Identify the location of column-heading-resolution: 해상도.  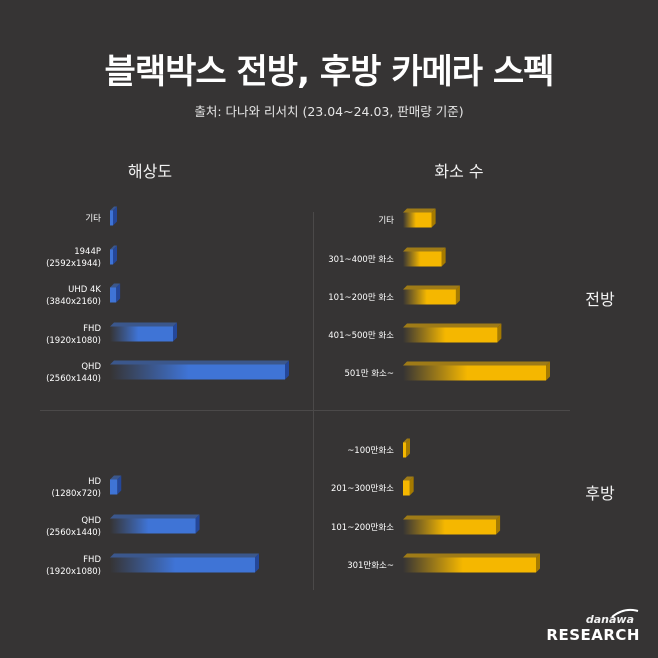
(150, 171).